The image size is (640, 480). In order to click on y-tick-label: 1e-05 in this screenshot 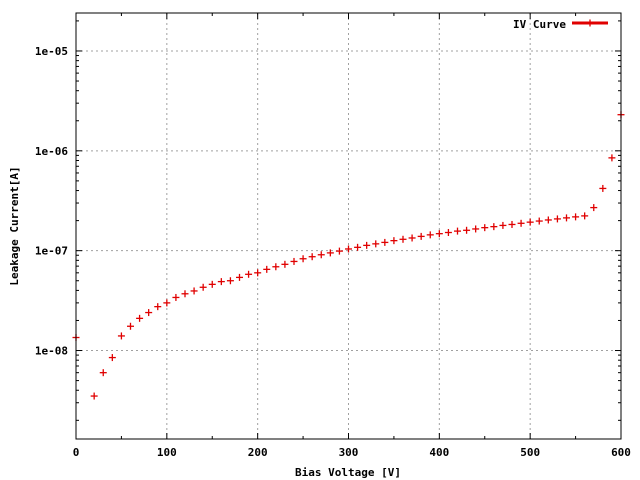, I will do `click(51, 51)`.